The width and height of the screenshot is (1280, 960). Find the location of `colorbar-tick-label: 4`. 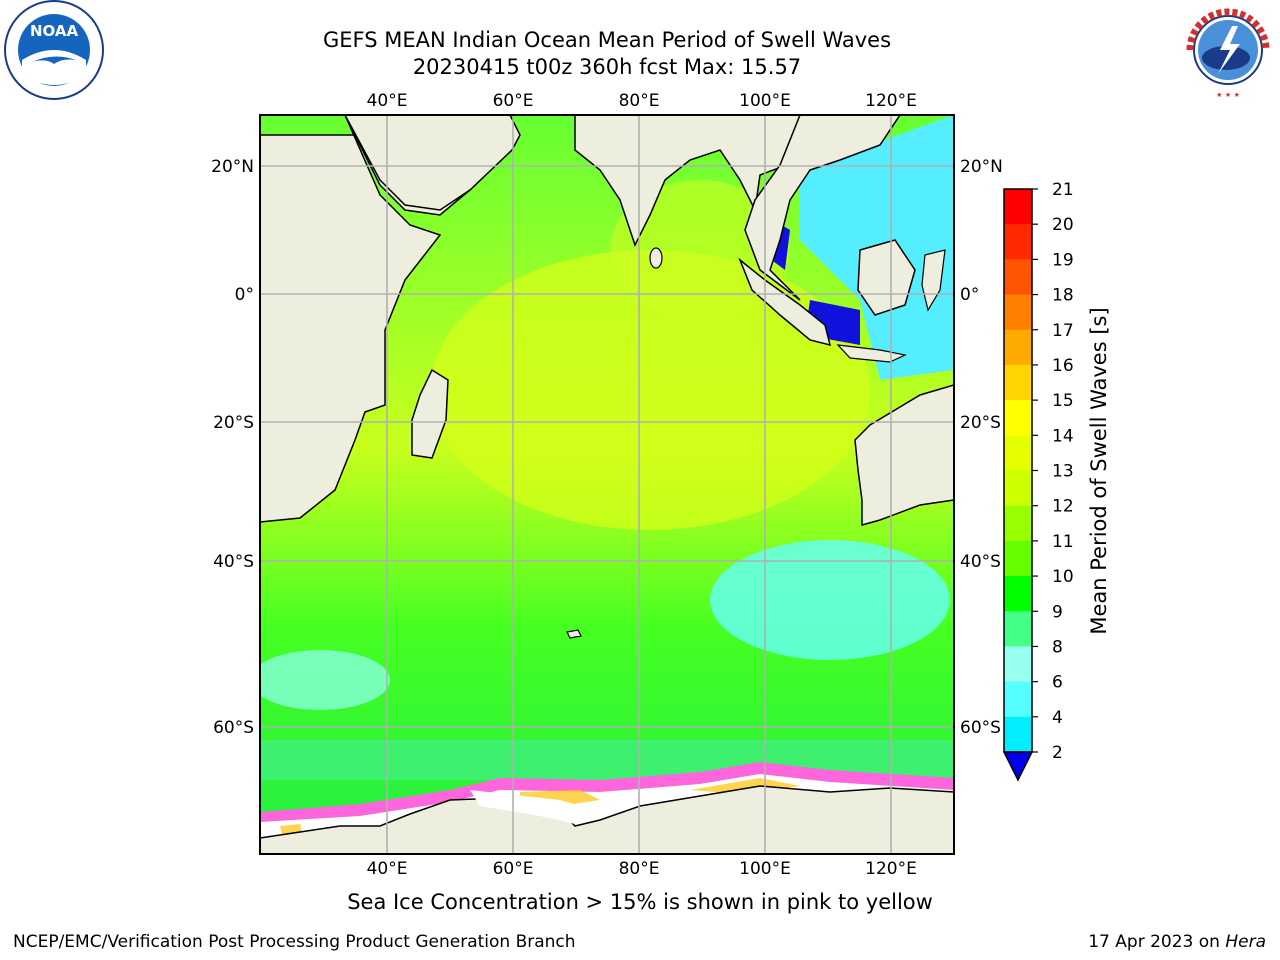

colorbar-tick-label: 4 is located at coordinates (1057, 718).